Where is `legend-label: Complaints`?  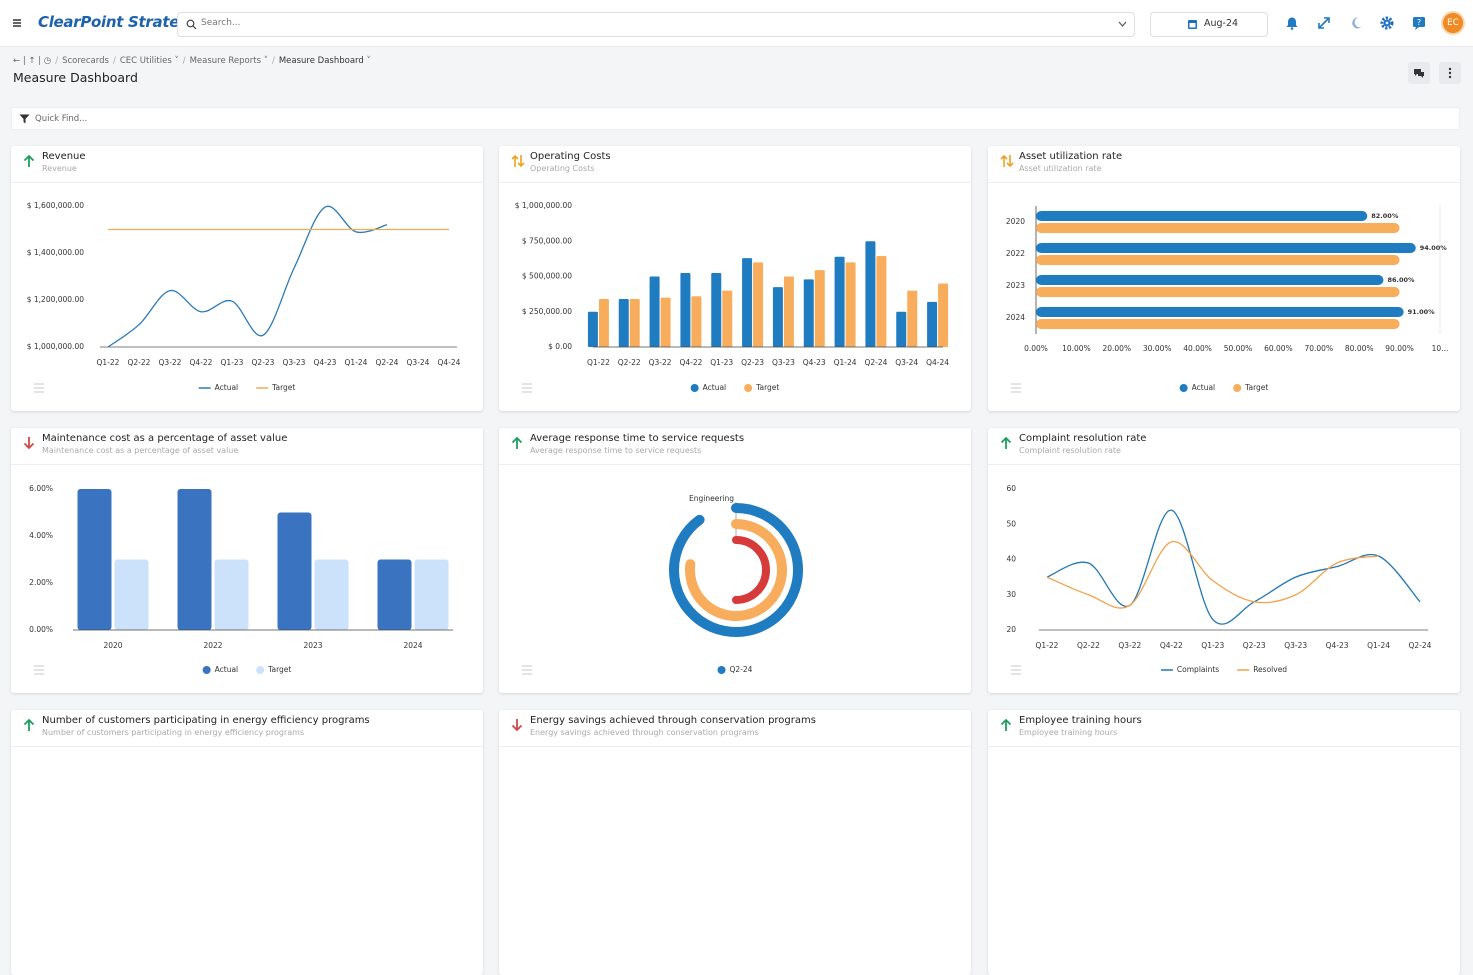
legend-label: Complaints is located at coordinates (1198, 669).